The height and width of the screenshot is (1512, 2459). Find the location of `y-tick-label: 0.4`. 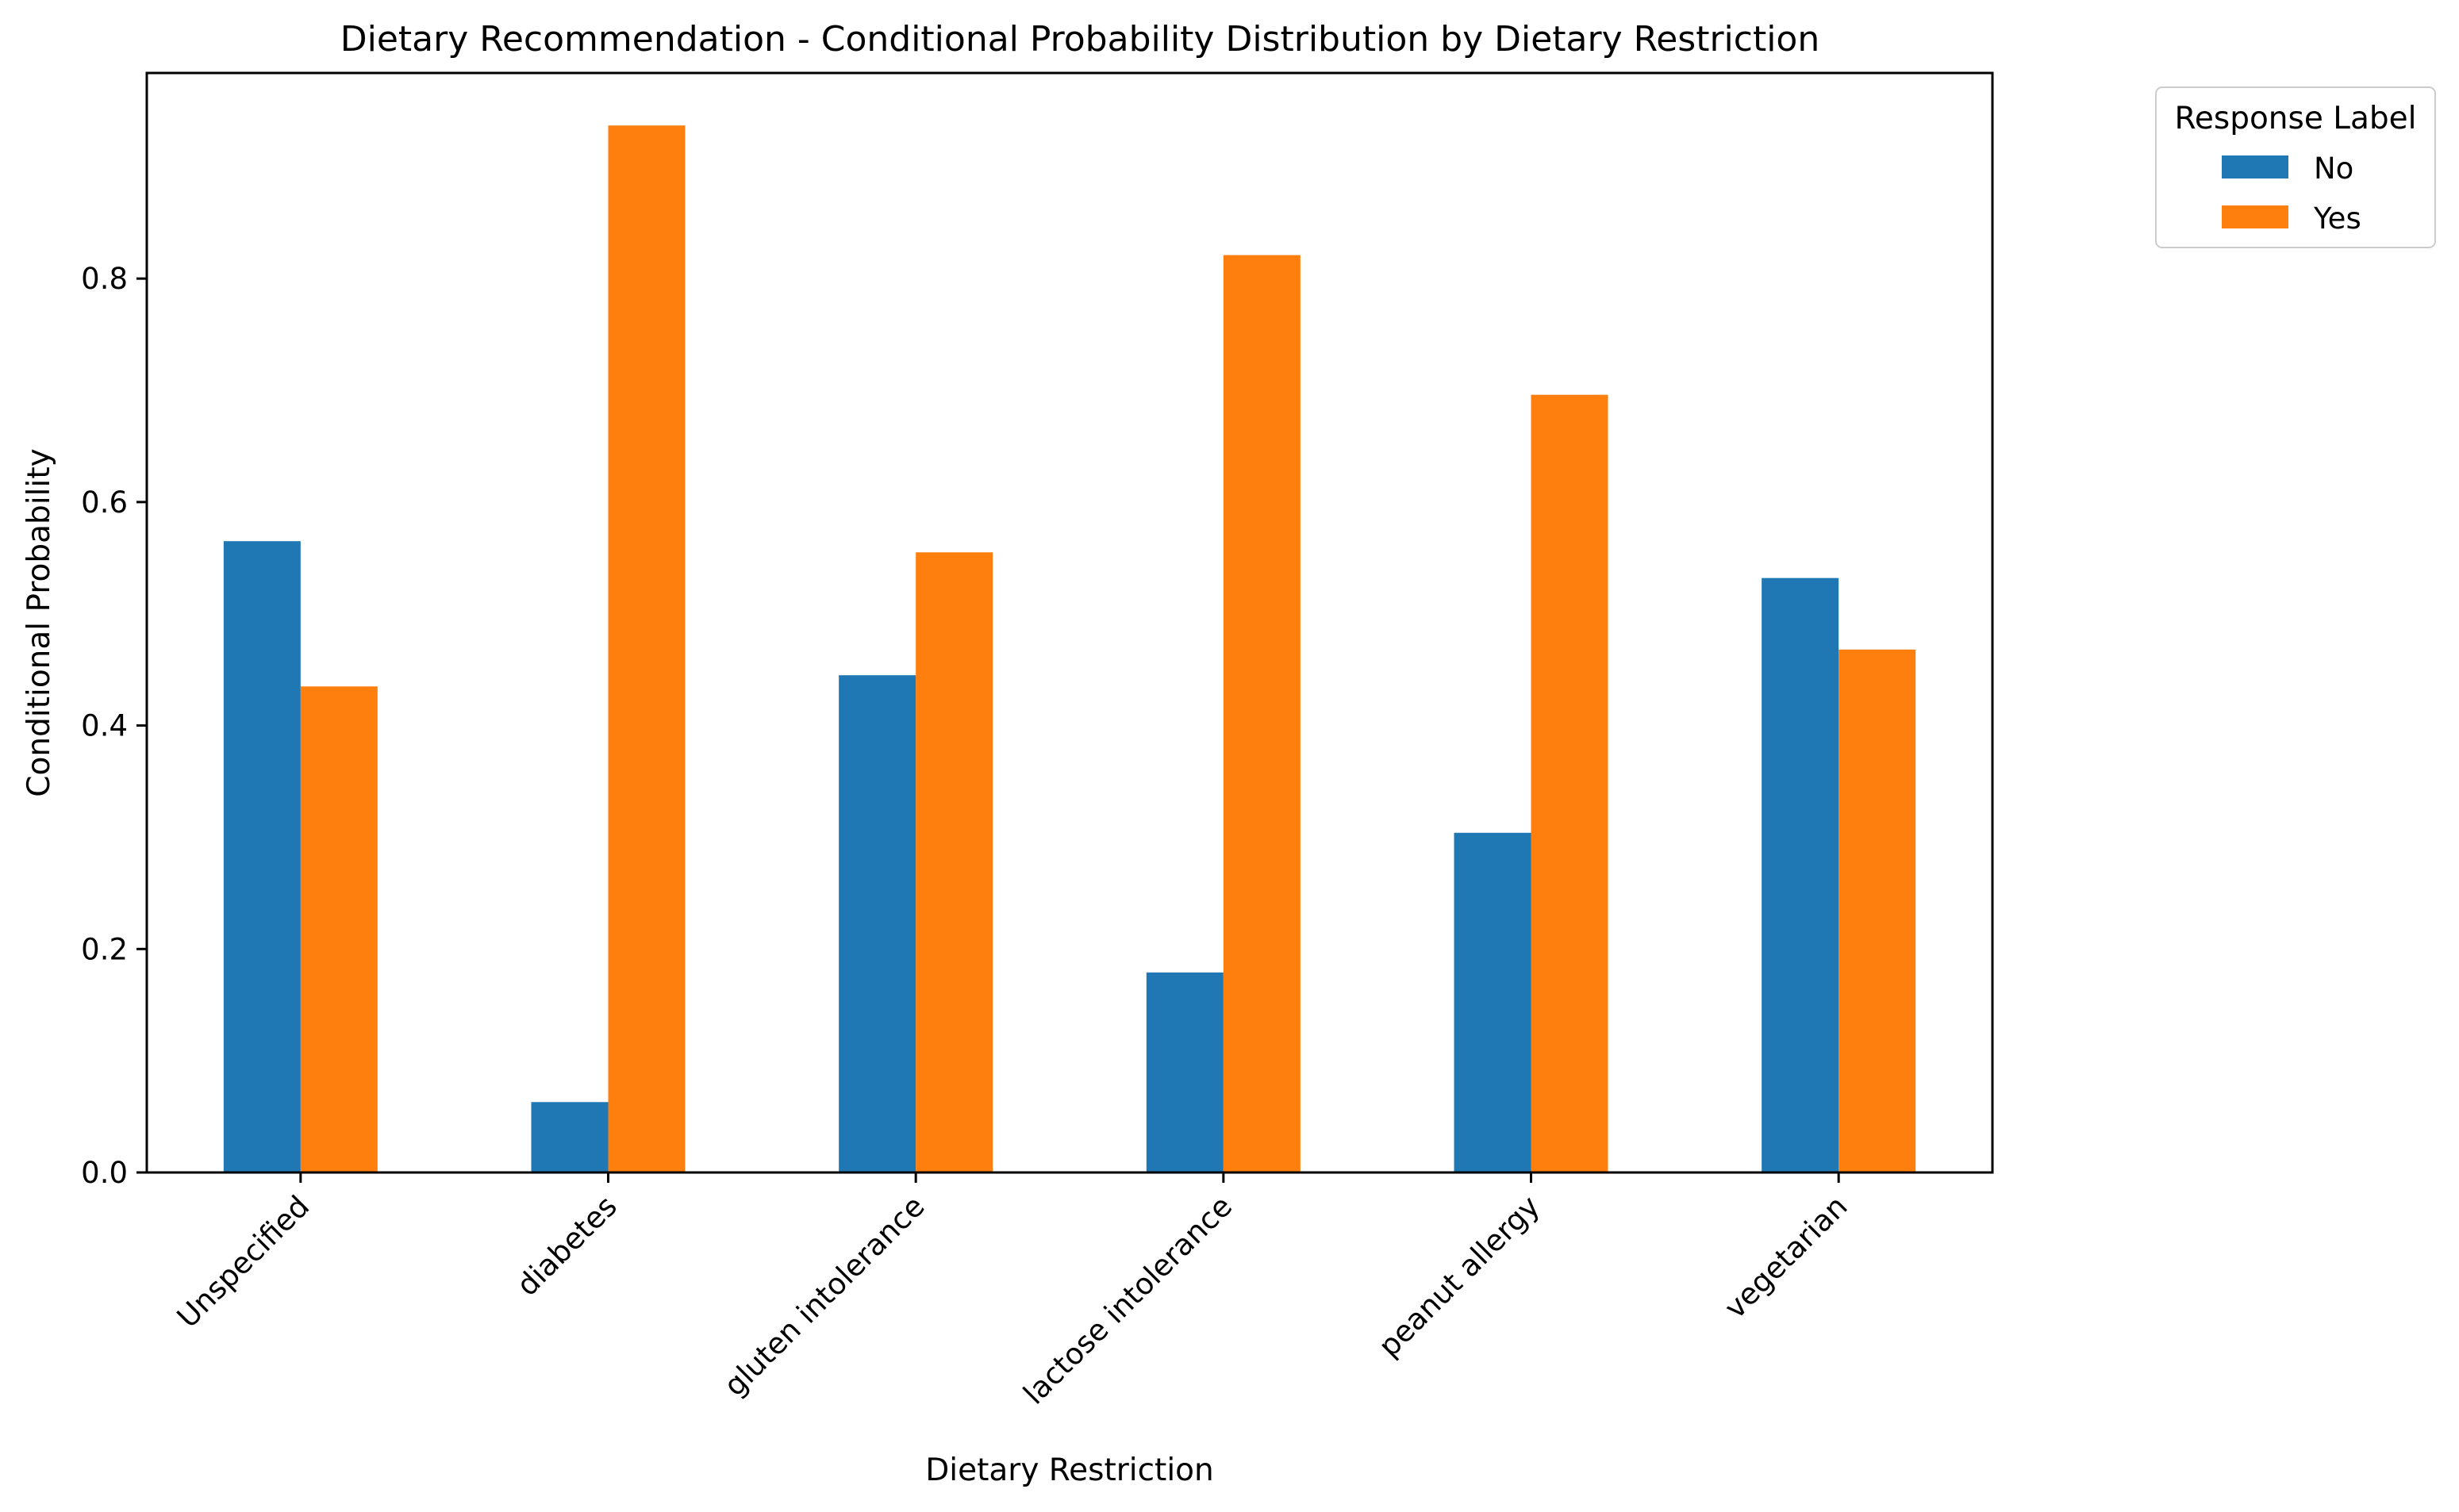

y-tick-label: 0.4 is located at coordinates (104, 726).